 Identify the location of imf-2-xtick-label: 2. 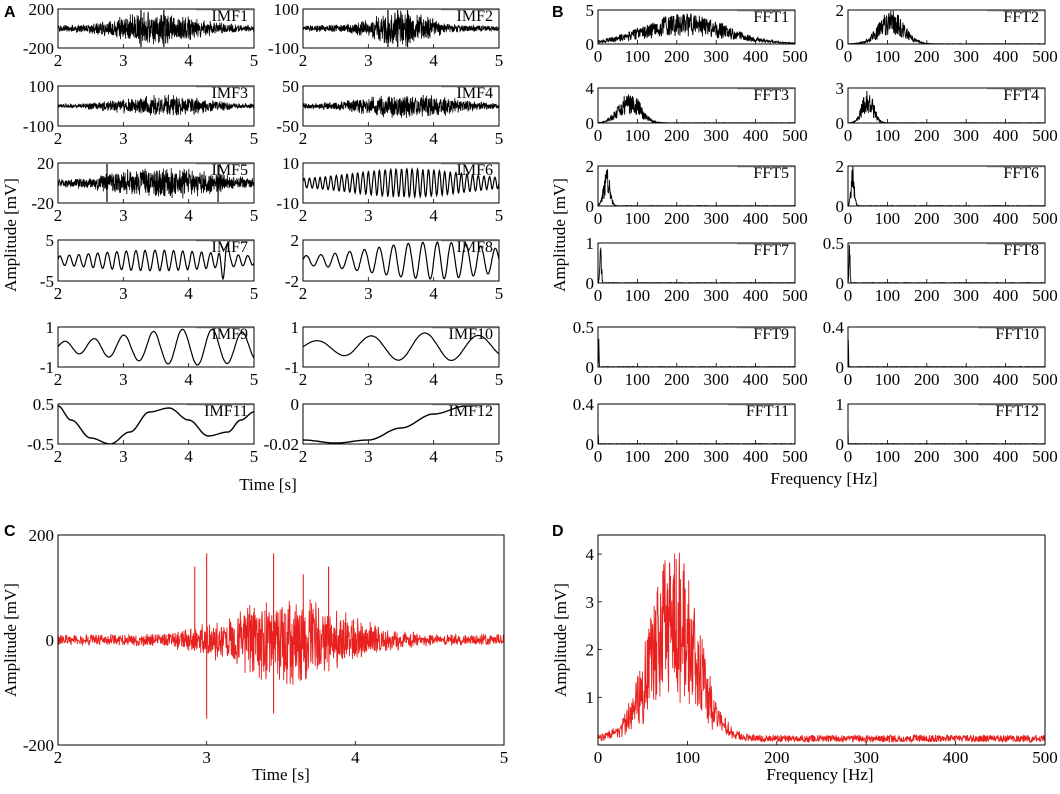
(303, 60).